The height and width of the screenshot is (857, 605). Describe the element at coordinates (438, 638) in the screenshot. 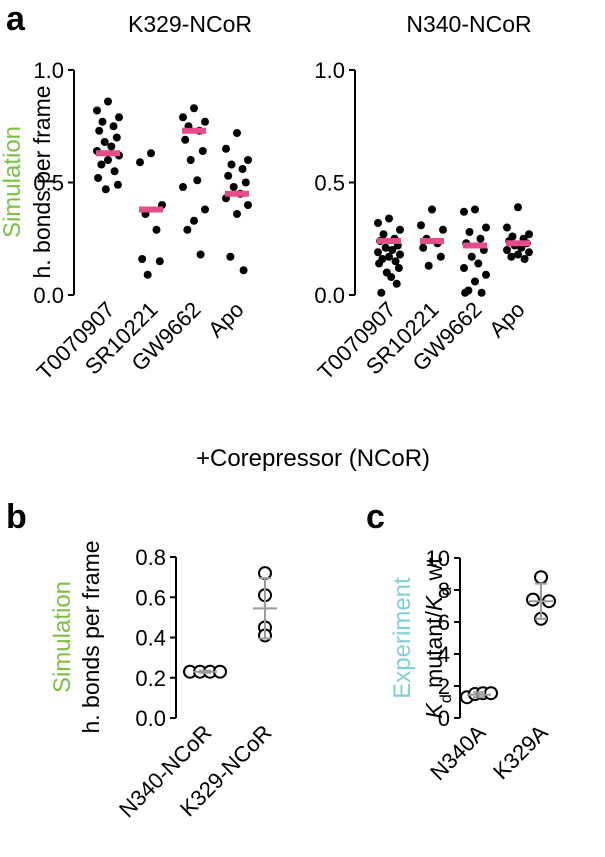

I see `y-axis-label: Kd mutant/Kd wt` at that location.